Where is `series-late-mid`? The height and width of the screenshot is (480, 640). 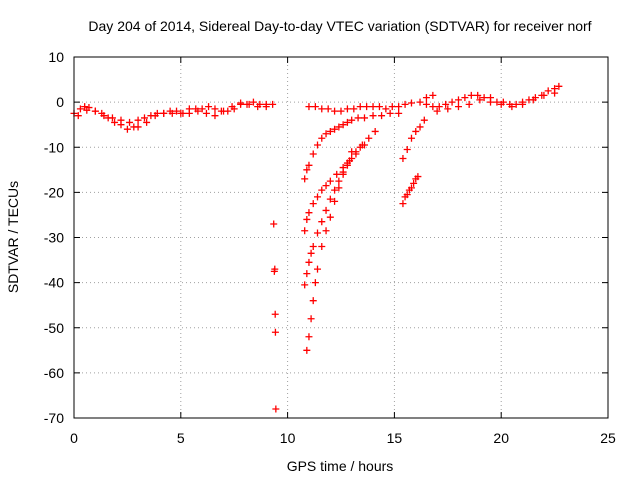
series-late-mid is located at coordinates (413, 139).